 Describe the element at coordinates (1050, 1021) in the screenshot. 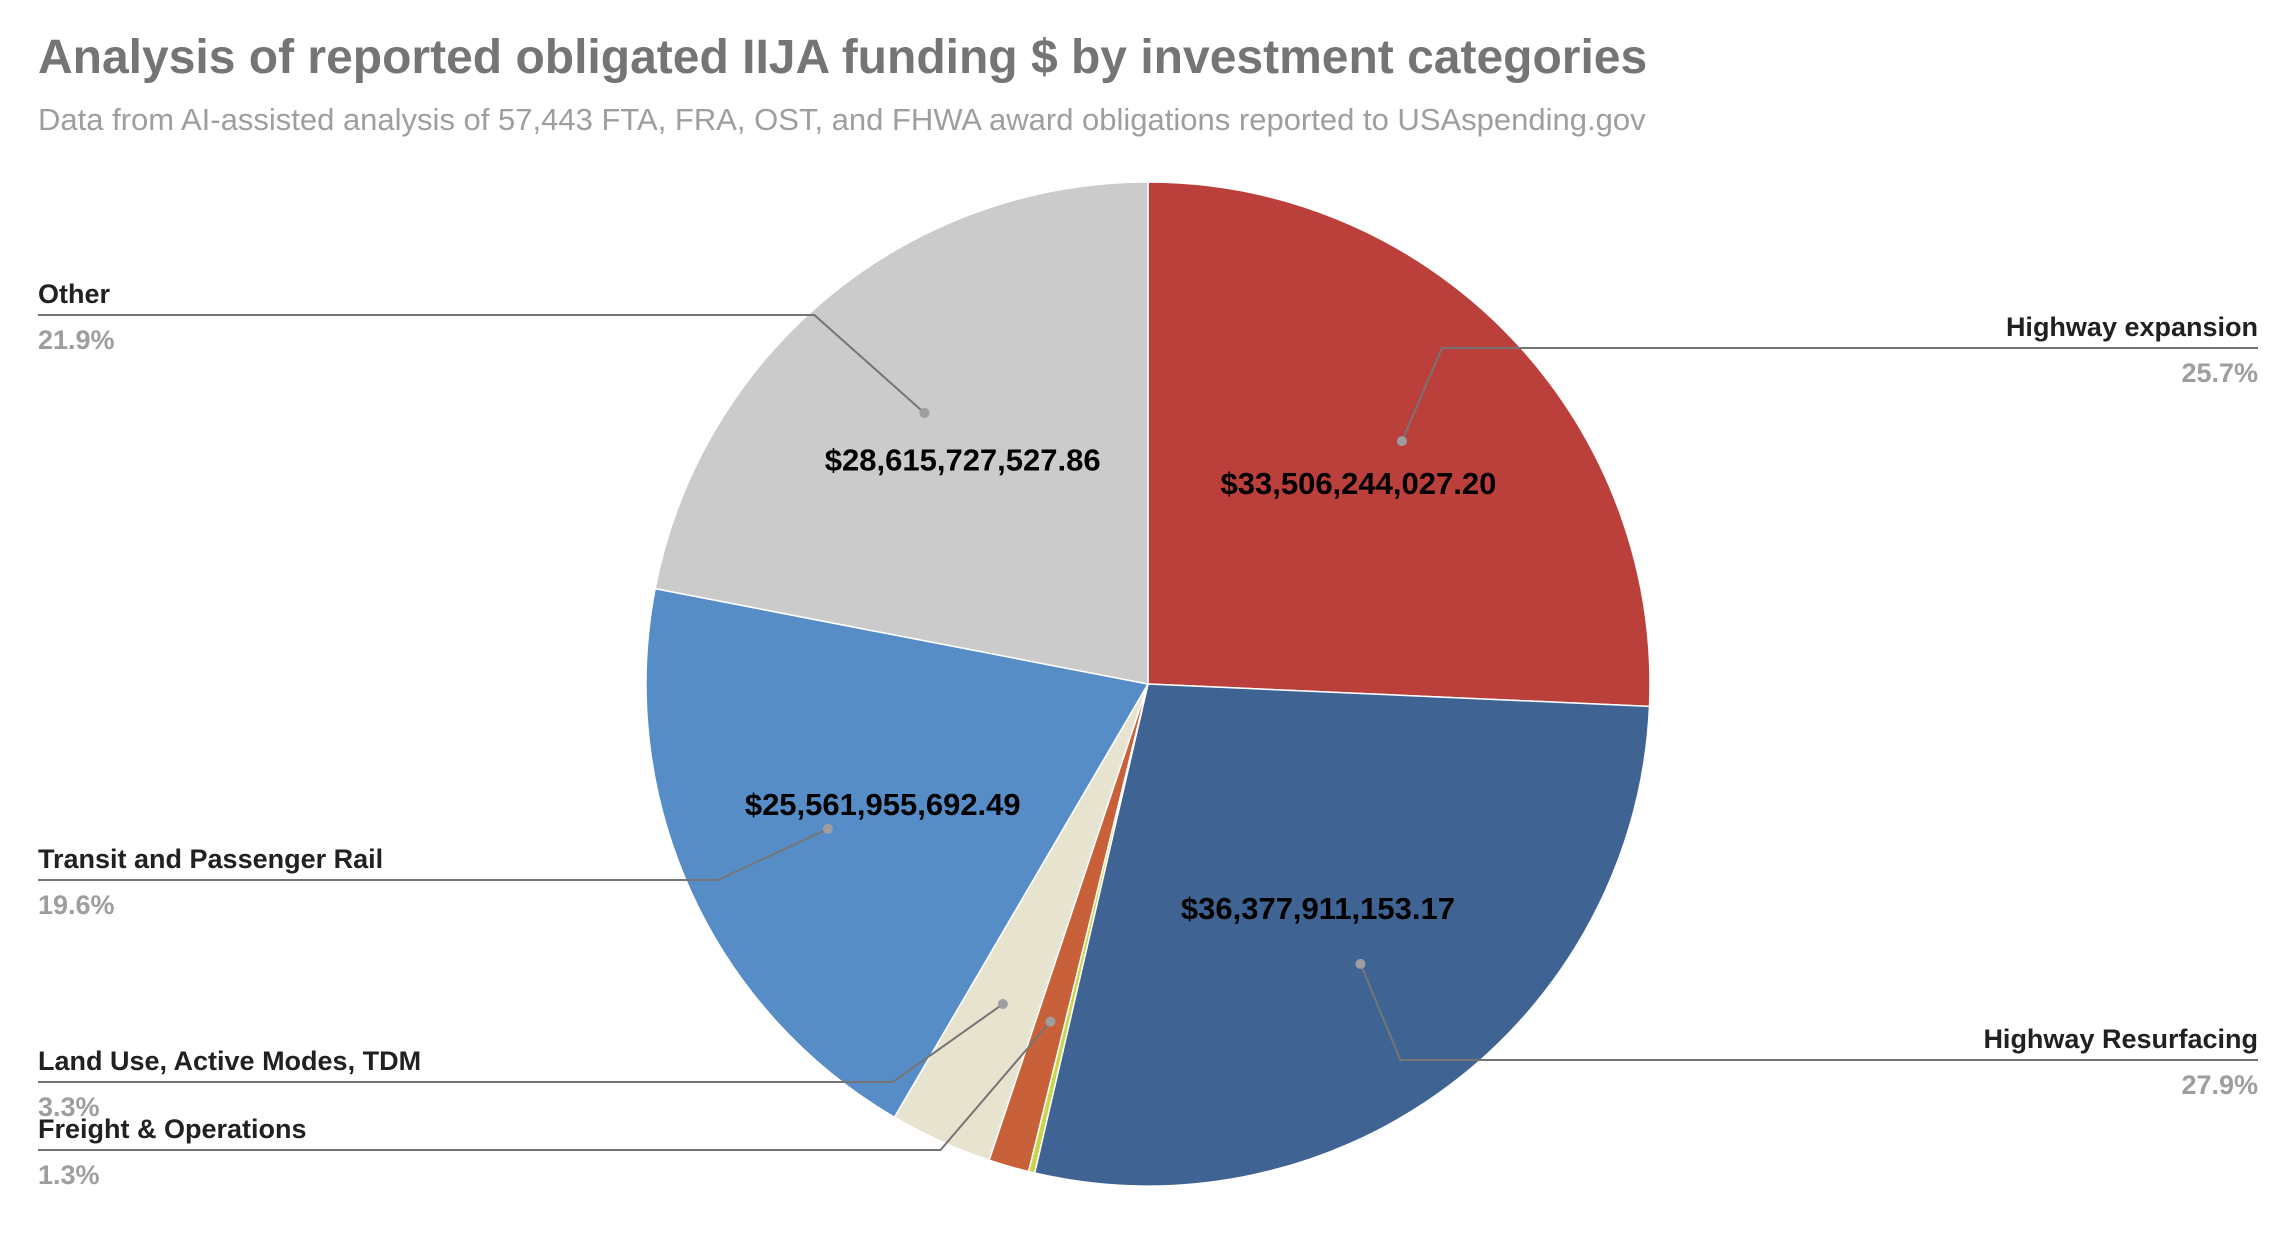

I see `leader-dot-freight-operations` at that location.